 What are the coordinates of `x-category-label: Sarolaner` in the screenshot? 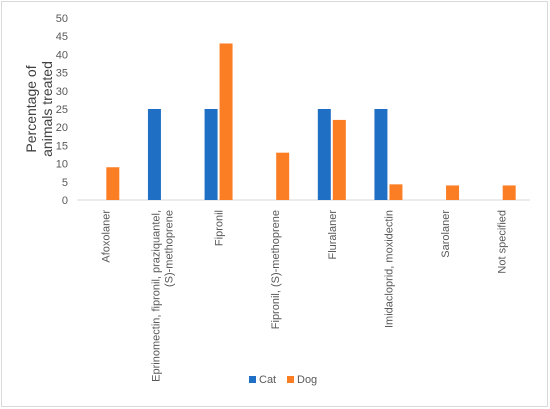 It's located at (446, 234).